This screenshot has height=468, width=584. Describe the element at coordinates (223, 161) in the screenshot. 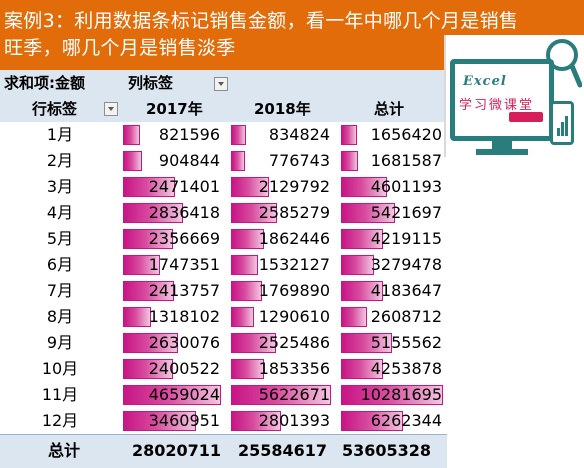

I see `table-row: 2月 904844 776743 1681587` at that location.